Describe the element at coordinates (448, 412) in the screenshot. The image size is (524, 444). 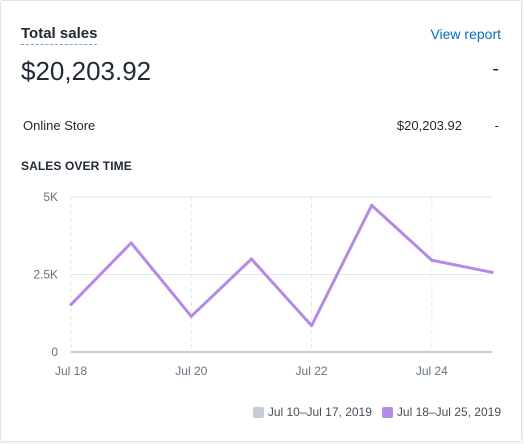
I see `legend-label-current: Jul 18–Jul 25, 2019` at that location.